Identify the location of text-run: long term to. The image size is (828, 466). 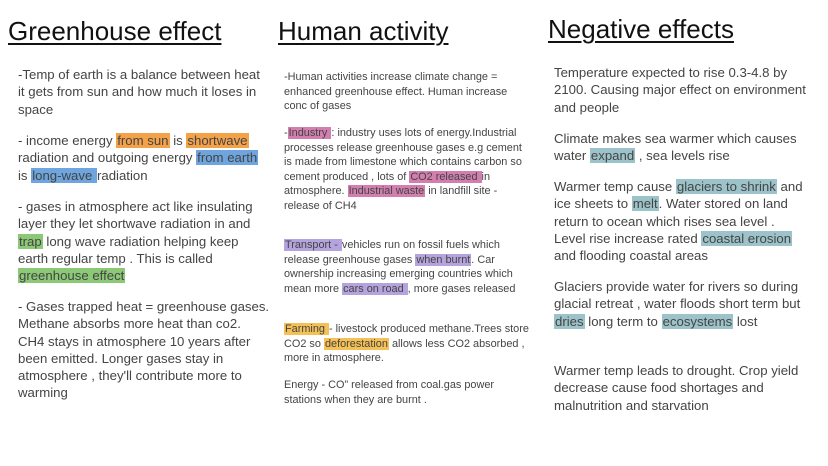
(623, 321).